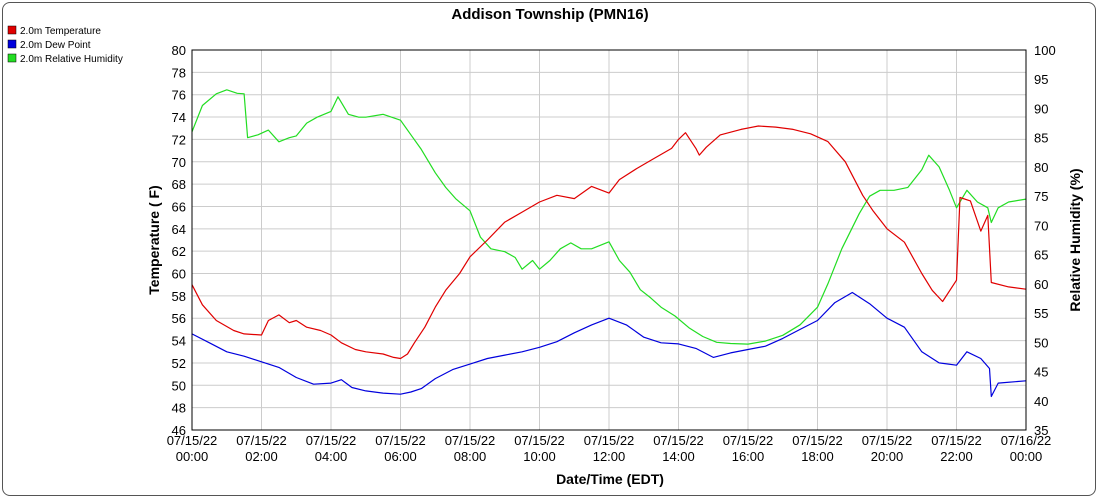 The width and height of the screenshot is (1100, 500). What do you see at coordinates (1041, 430) in the screenshot?
I see `y2-tick-label: 35` at bounding box center [1041, 430].